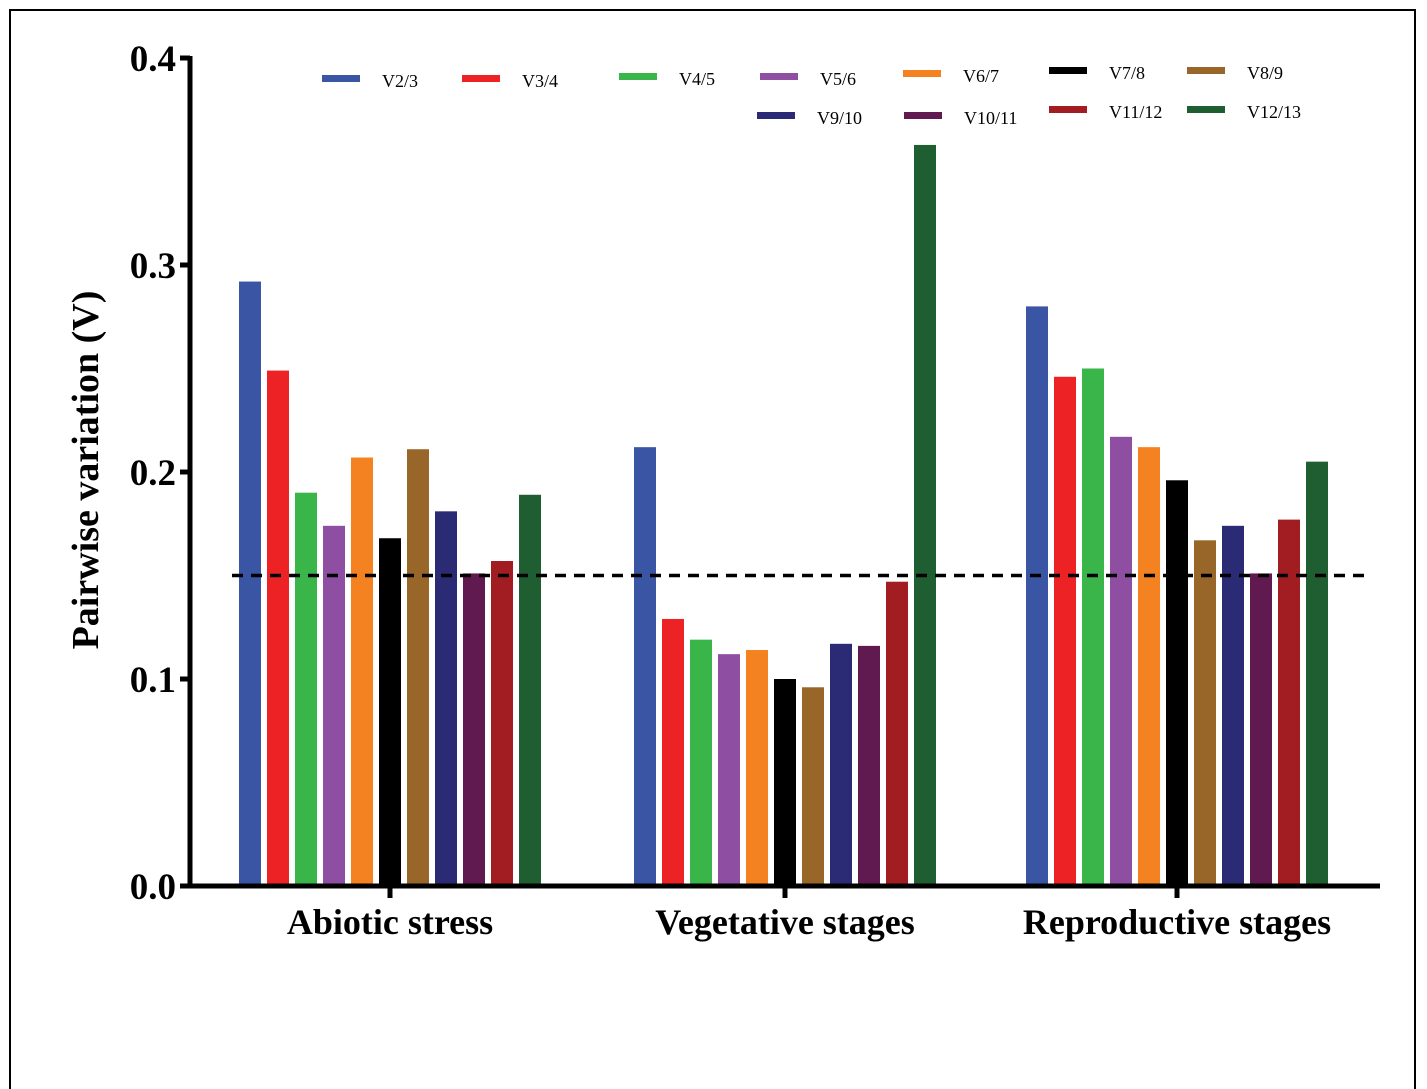 The width and height of the screenshot is (1427, 1089). I want to click on legend-label: V5/6, so click(838, 79).